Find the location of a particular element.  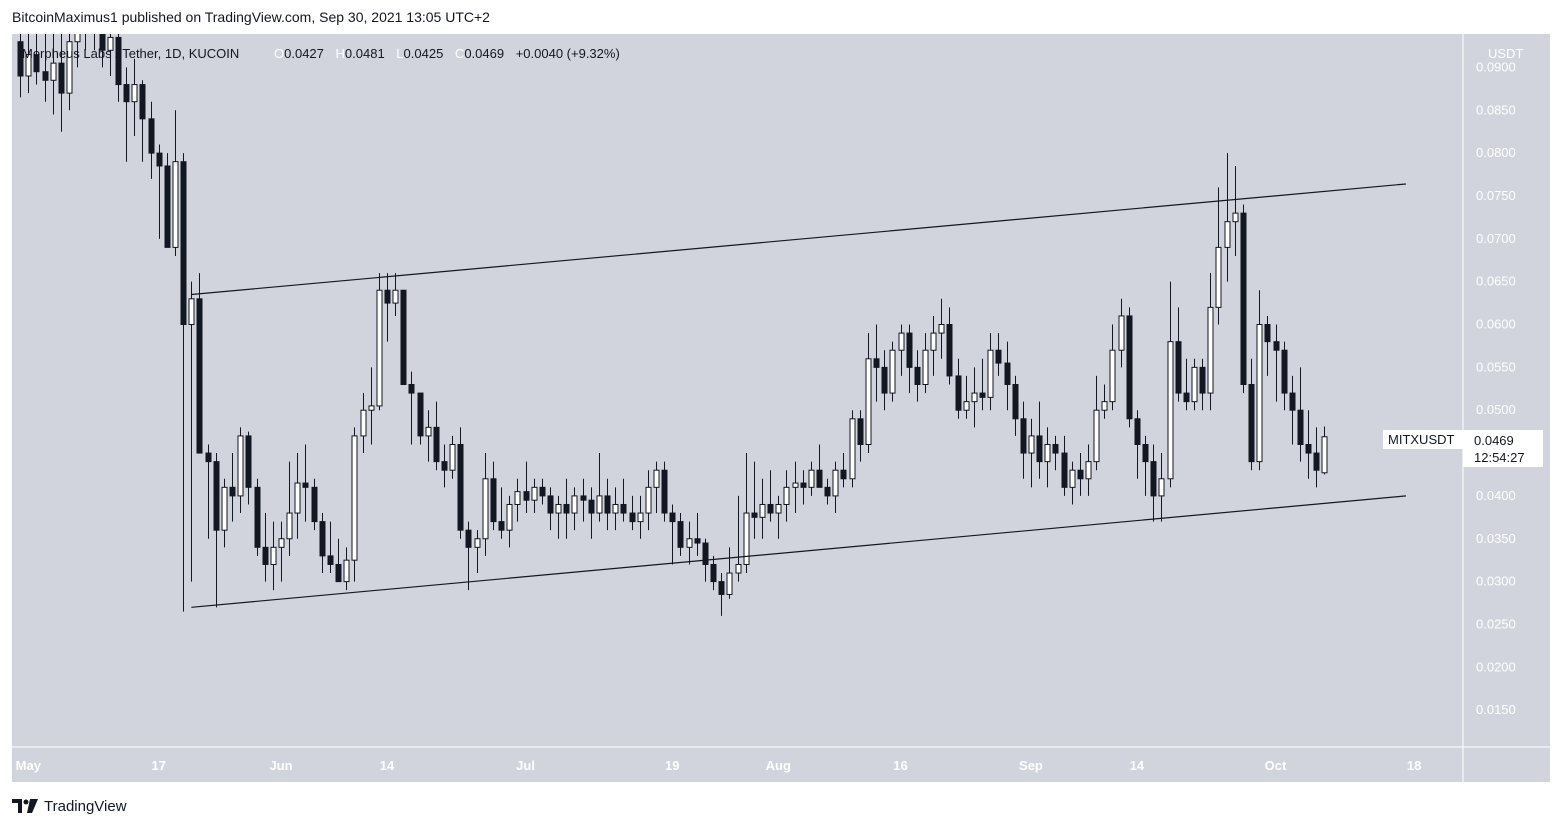

legend-close-value: 0.0469 is located at coordinates (484, 53).